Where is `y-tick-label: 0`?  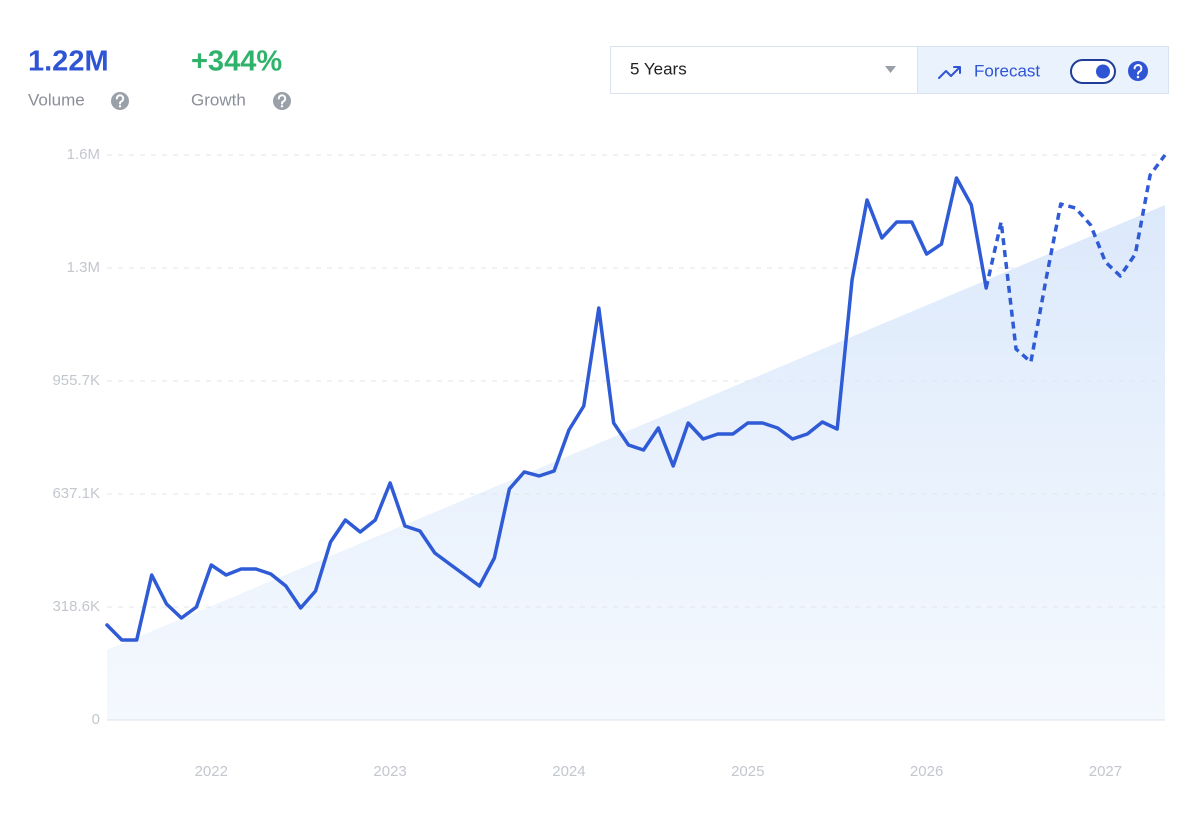
y-tick-label: 0 is located at coordinates (96, 719).